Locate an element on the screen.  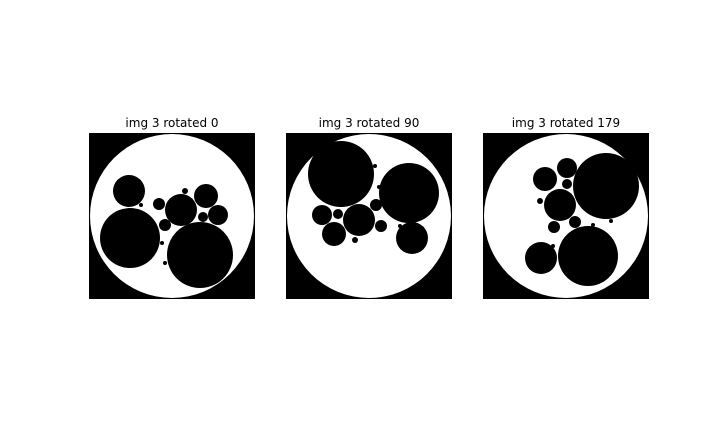
panel-rotated-179: img 3 rotated 179 is located at coordinates (566, 206).